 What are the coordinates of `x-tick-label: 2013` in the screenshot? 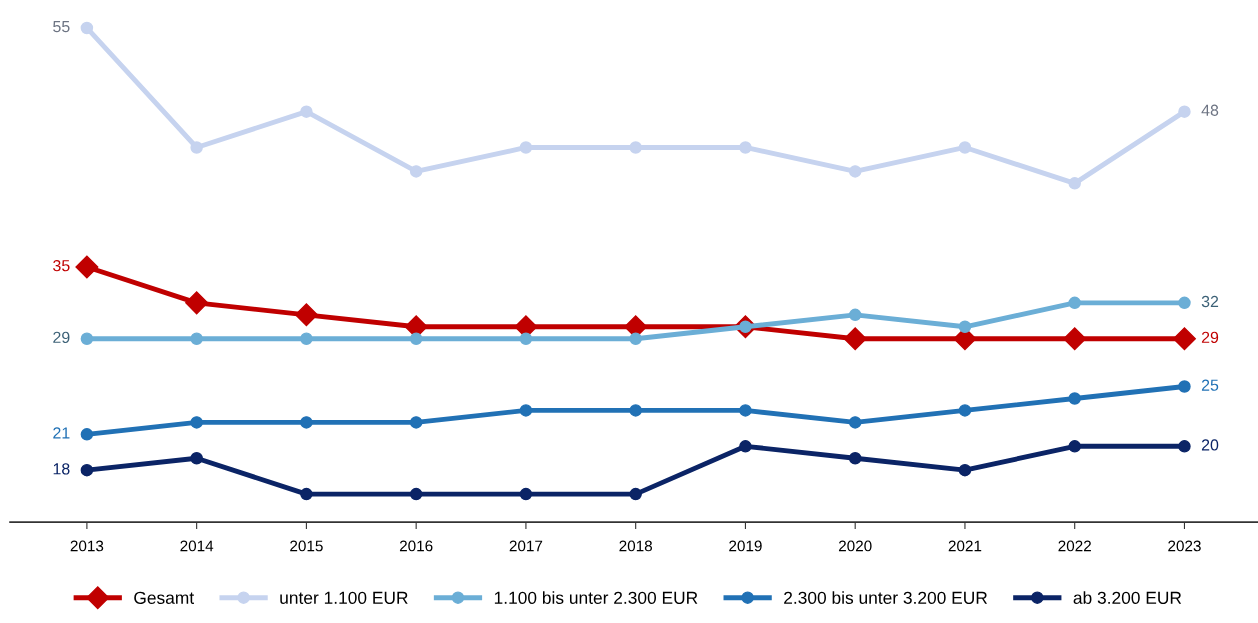 It's located at (87, 546).